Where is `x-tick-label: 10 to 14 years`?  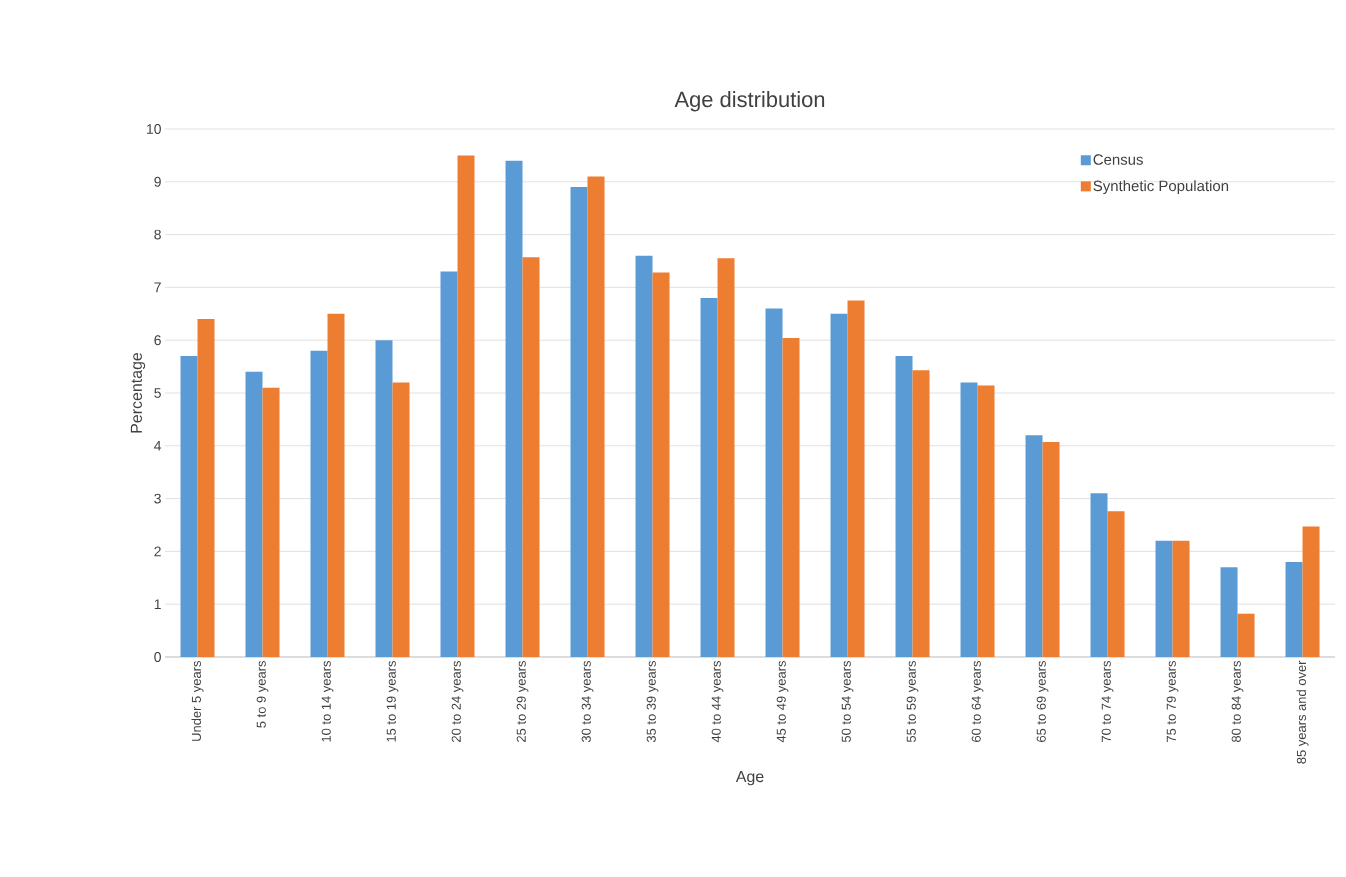 x-tick-label: 10 to 14 years is located at coordinates (327, 701).